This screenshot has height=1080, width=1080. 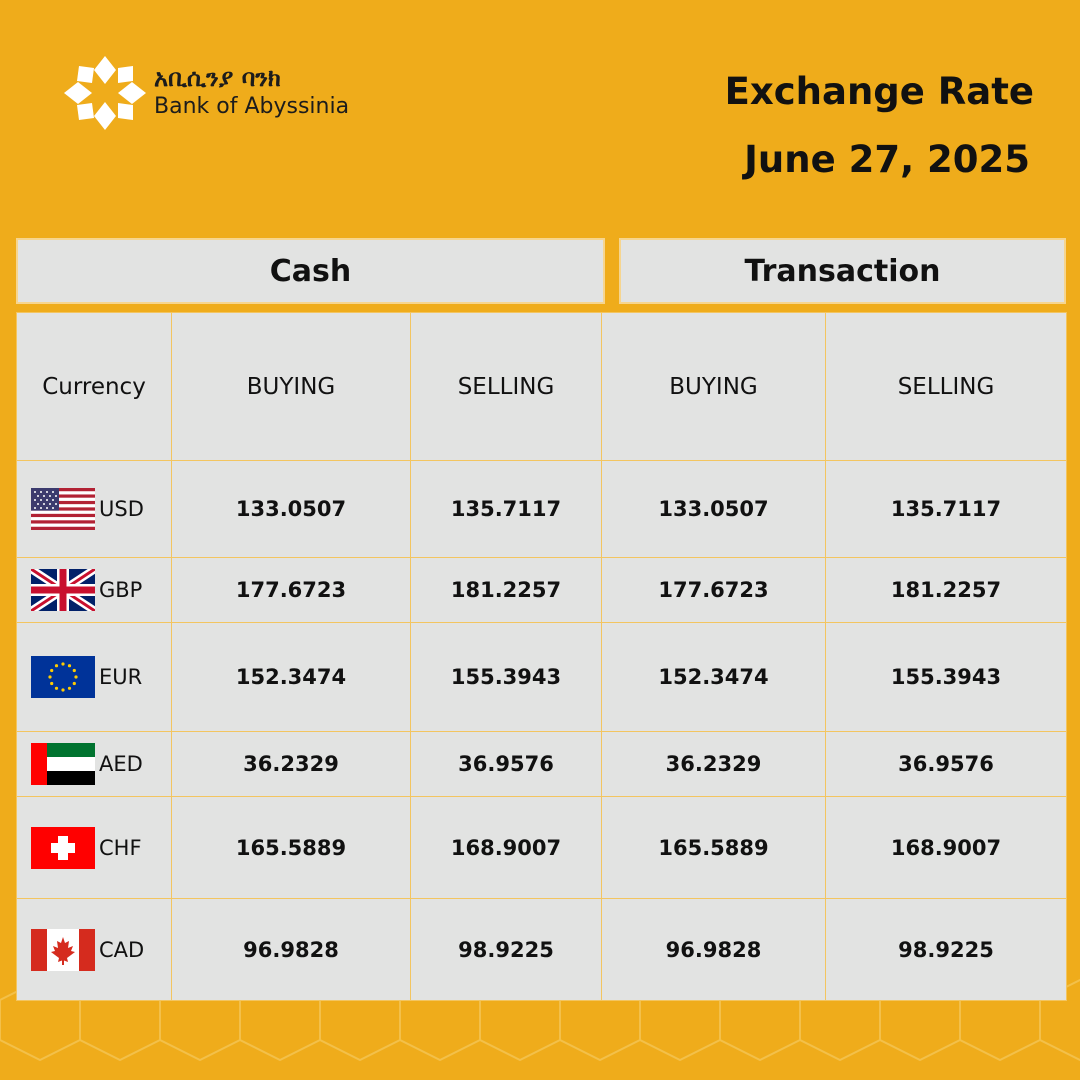 What do you see at coordinates (214, 93) in the screenshot?
I see `bank-logo: አቢሲንያ ባንክ Bank of Abyssinia` at bounding box center [214, 93].